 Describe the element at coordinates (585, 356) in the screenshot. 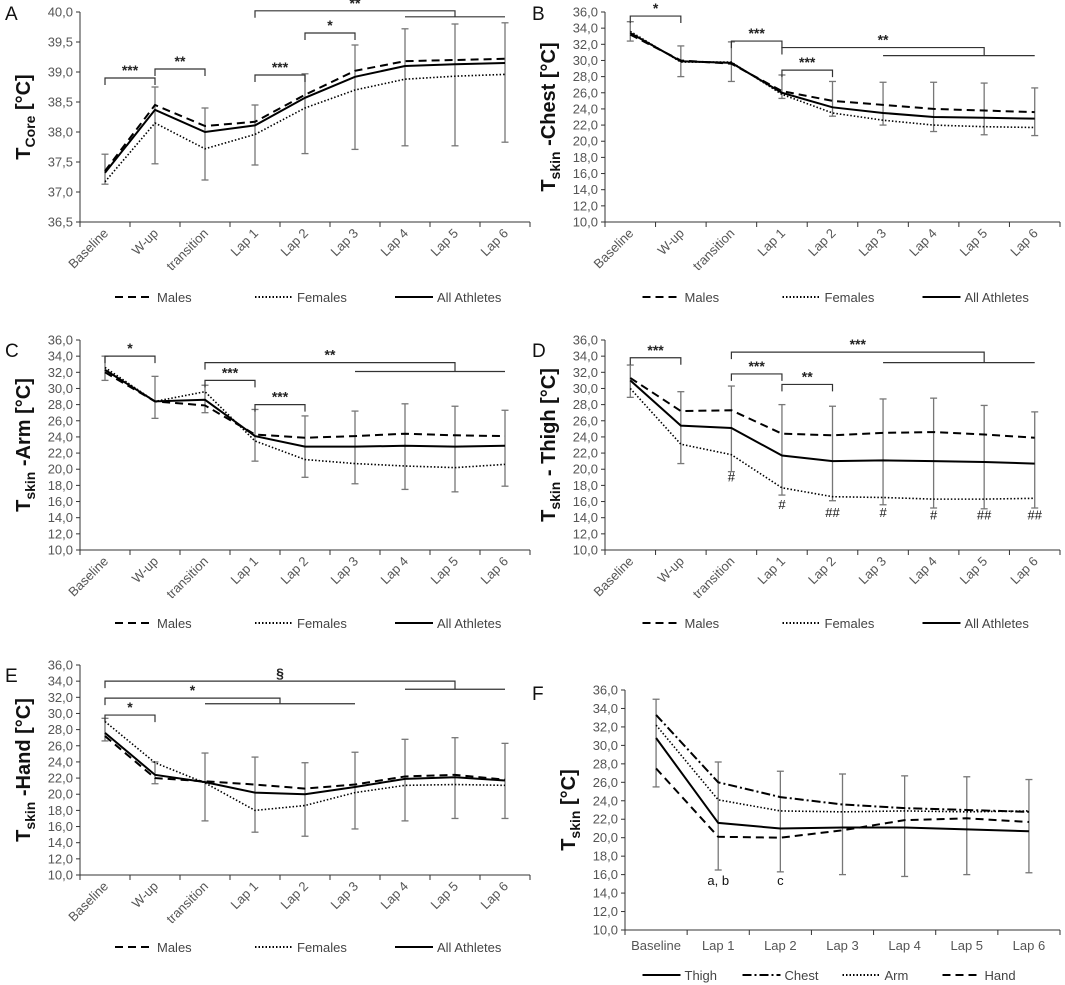

I see `y-tick-label: 34,0` at that location.